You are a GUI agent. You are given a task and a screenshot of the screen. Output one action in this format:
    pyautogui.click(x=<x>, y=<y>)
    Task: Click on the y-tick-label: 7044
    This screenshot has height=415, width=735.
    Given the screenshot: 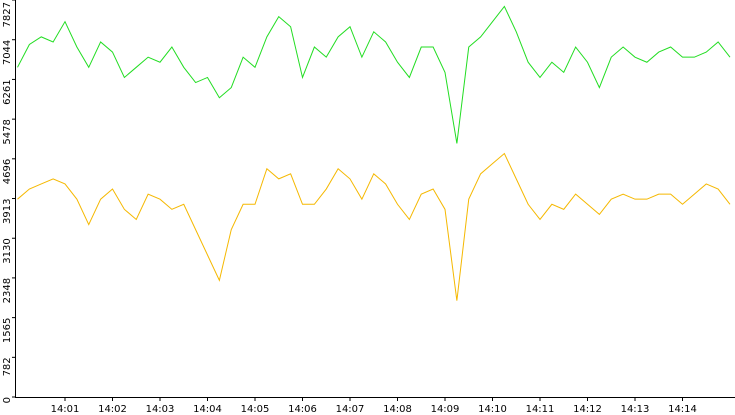 What is the action you would take?
    pyautogui.click(x=7, y=52)
    